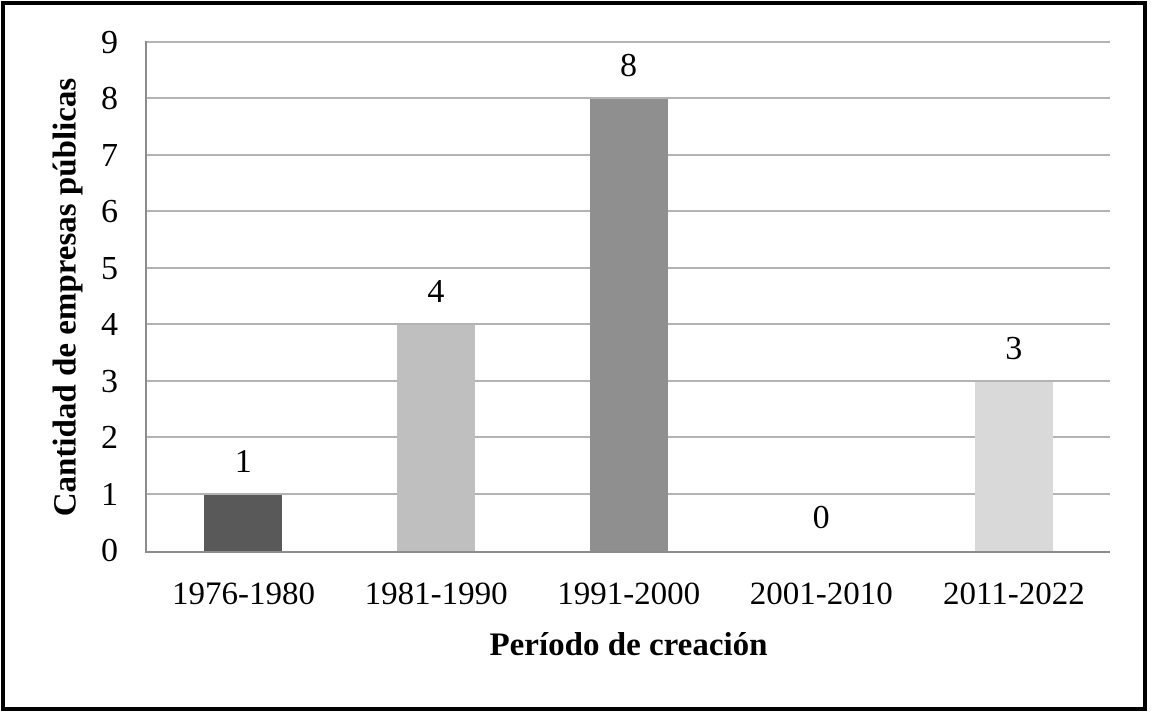  I want to click on x-axis-line, so click(627, 552).